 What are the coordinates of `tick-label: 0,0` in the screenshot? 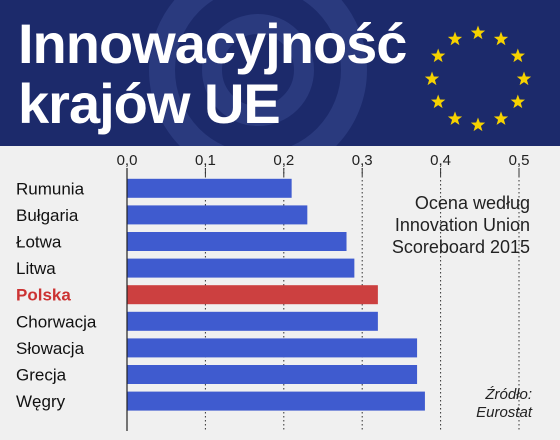 It's located at (127, 160).